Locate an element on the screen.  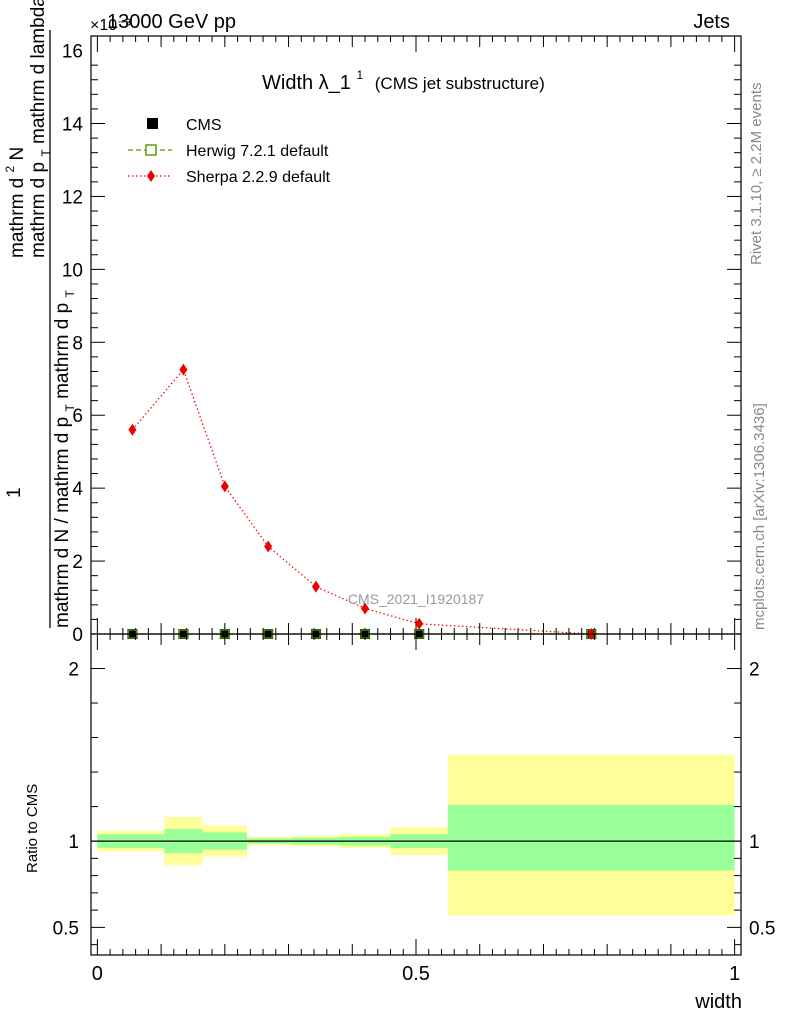
legend-herwig-label: Herwig 7.2.1 default is located at coordinates (257, 151).